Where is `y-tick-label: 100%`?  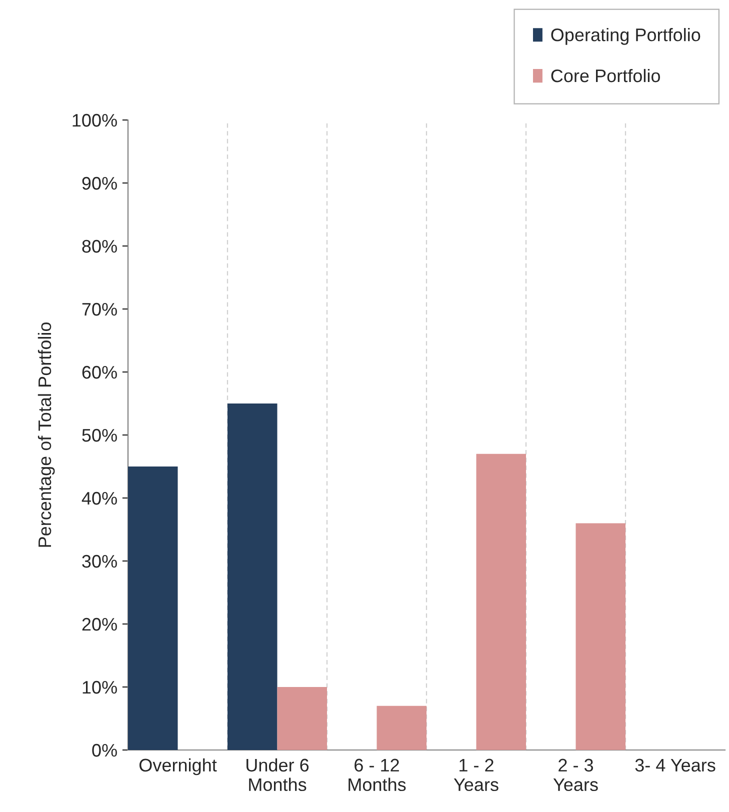 y-tick-label: 100% is located at coordinates (94, 120).